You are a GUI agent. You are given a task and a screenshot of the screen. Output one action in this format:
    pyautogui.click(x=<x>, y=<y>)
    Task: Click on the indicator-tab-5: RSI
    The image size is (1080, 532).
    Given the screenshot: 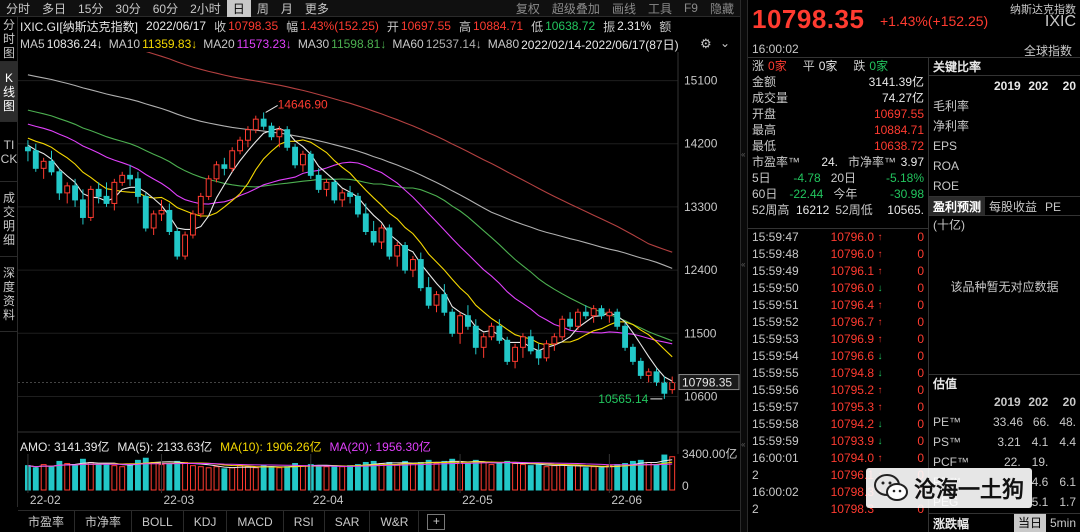 What is the action you would take?
    pyautogui.click(x=304, y=521)
    